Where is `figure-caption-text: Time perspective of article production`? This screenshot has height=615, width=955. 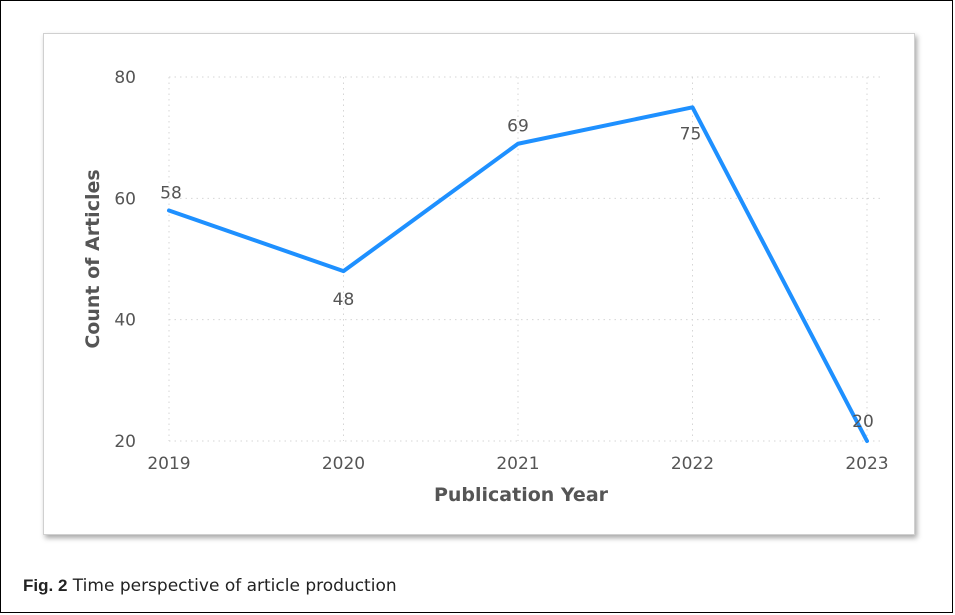
figure-caption-text: Time perspective of article production is located at coordinates (232, 586).